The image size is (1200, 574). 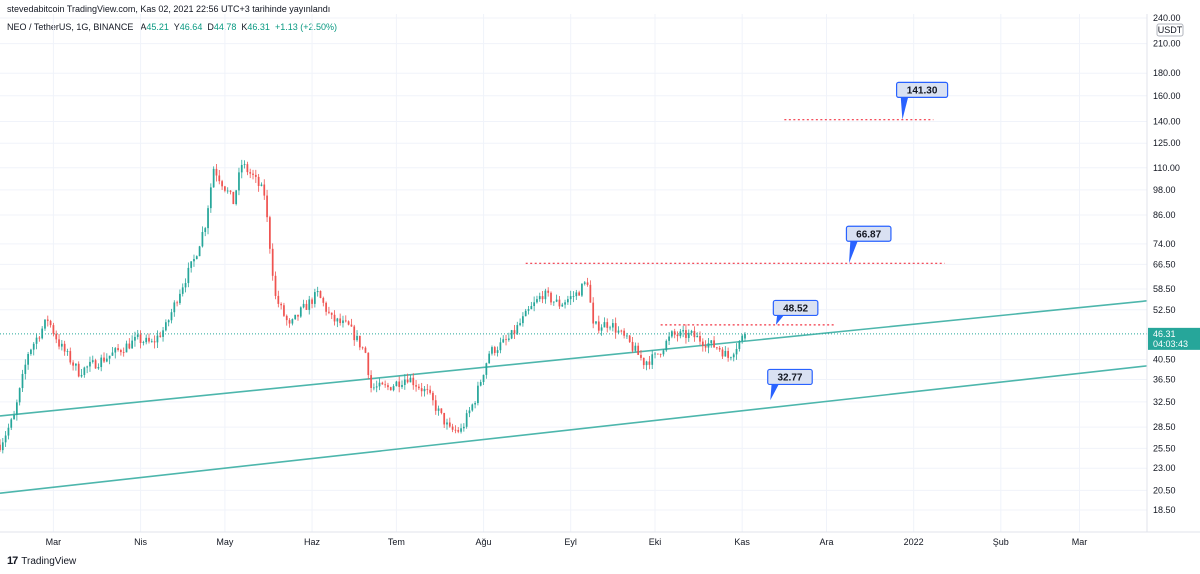 I want to click on y-tick-label: 58.50, so click(x=1164, y=289).